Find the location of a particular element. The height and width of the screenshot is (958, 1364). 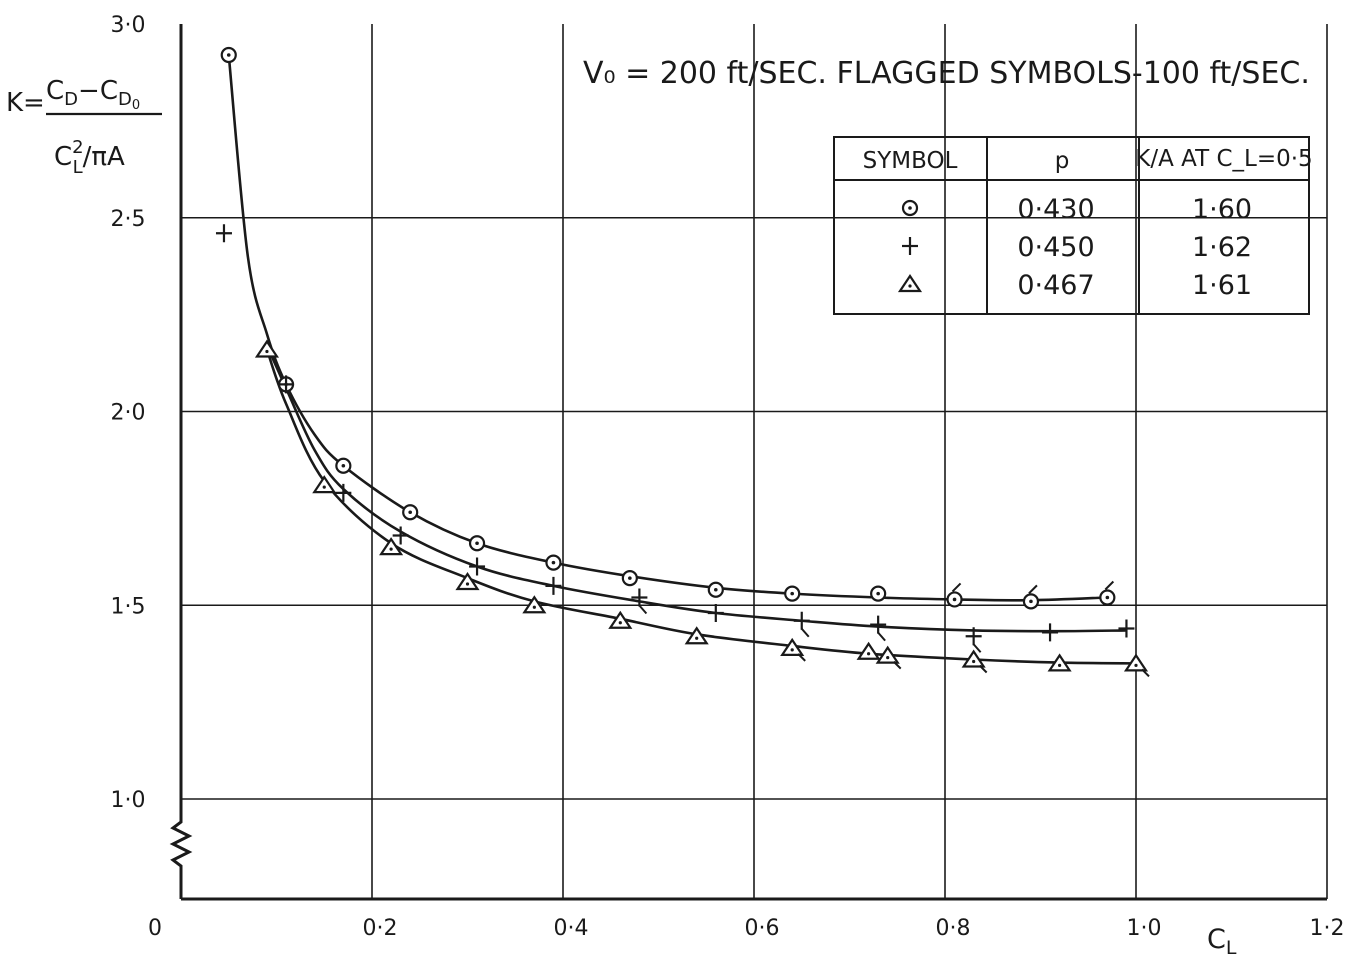

legend-table-header-p: p is located at coordinates (1062, 161).